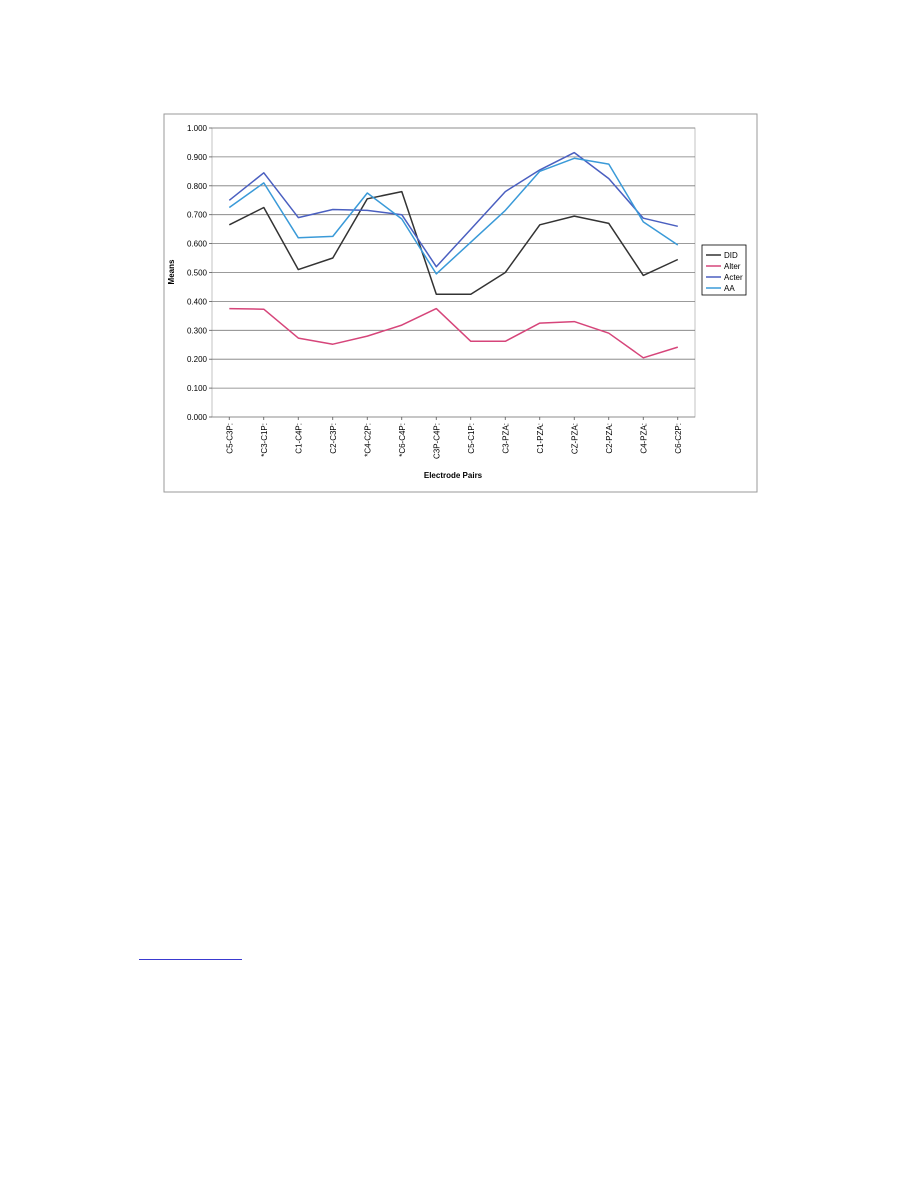  What do you see at coordinates (643, 438) in the screenshot?
I see `x-tick-label: C4-PZA:` at bounding box center [643, 438].